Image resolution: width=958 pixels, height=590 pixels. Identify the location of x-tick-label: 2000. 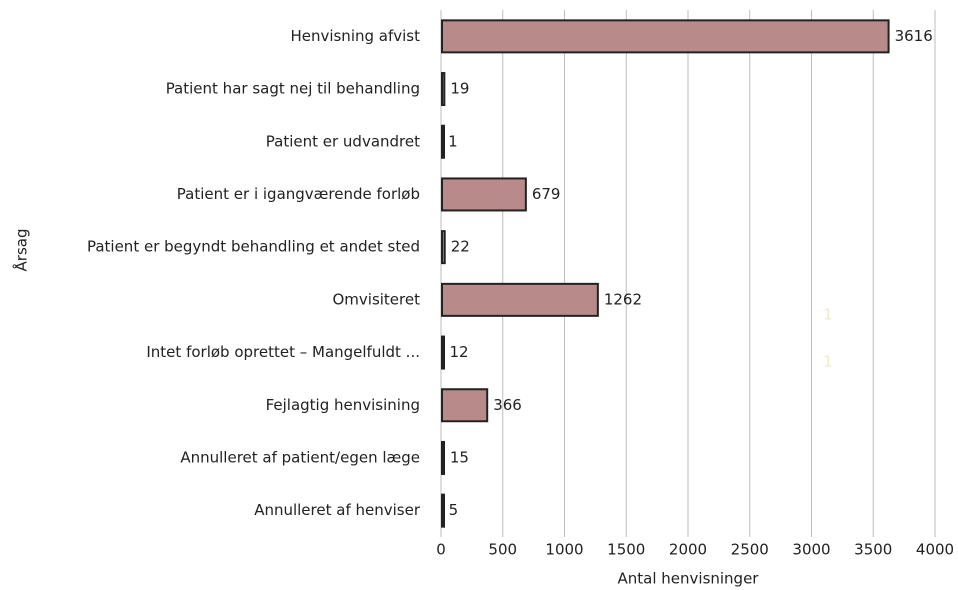
(688, 550).